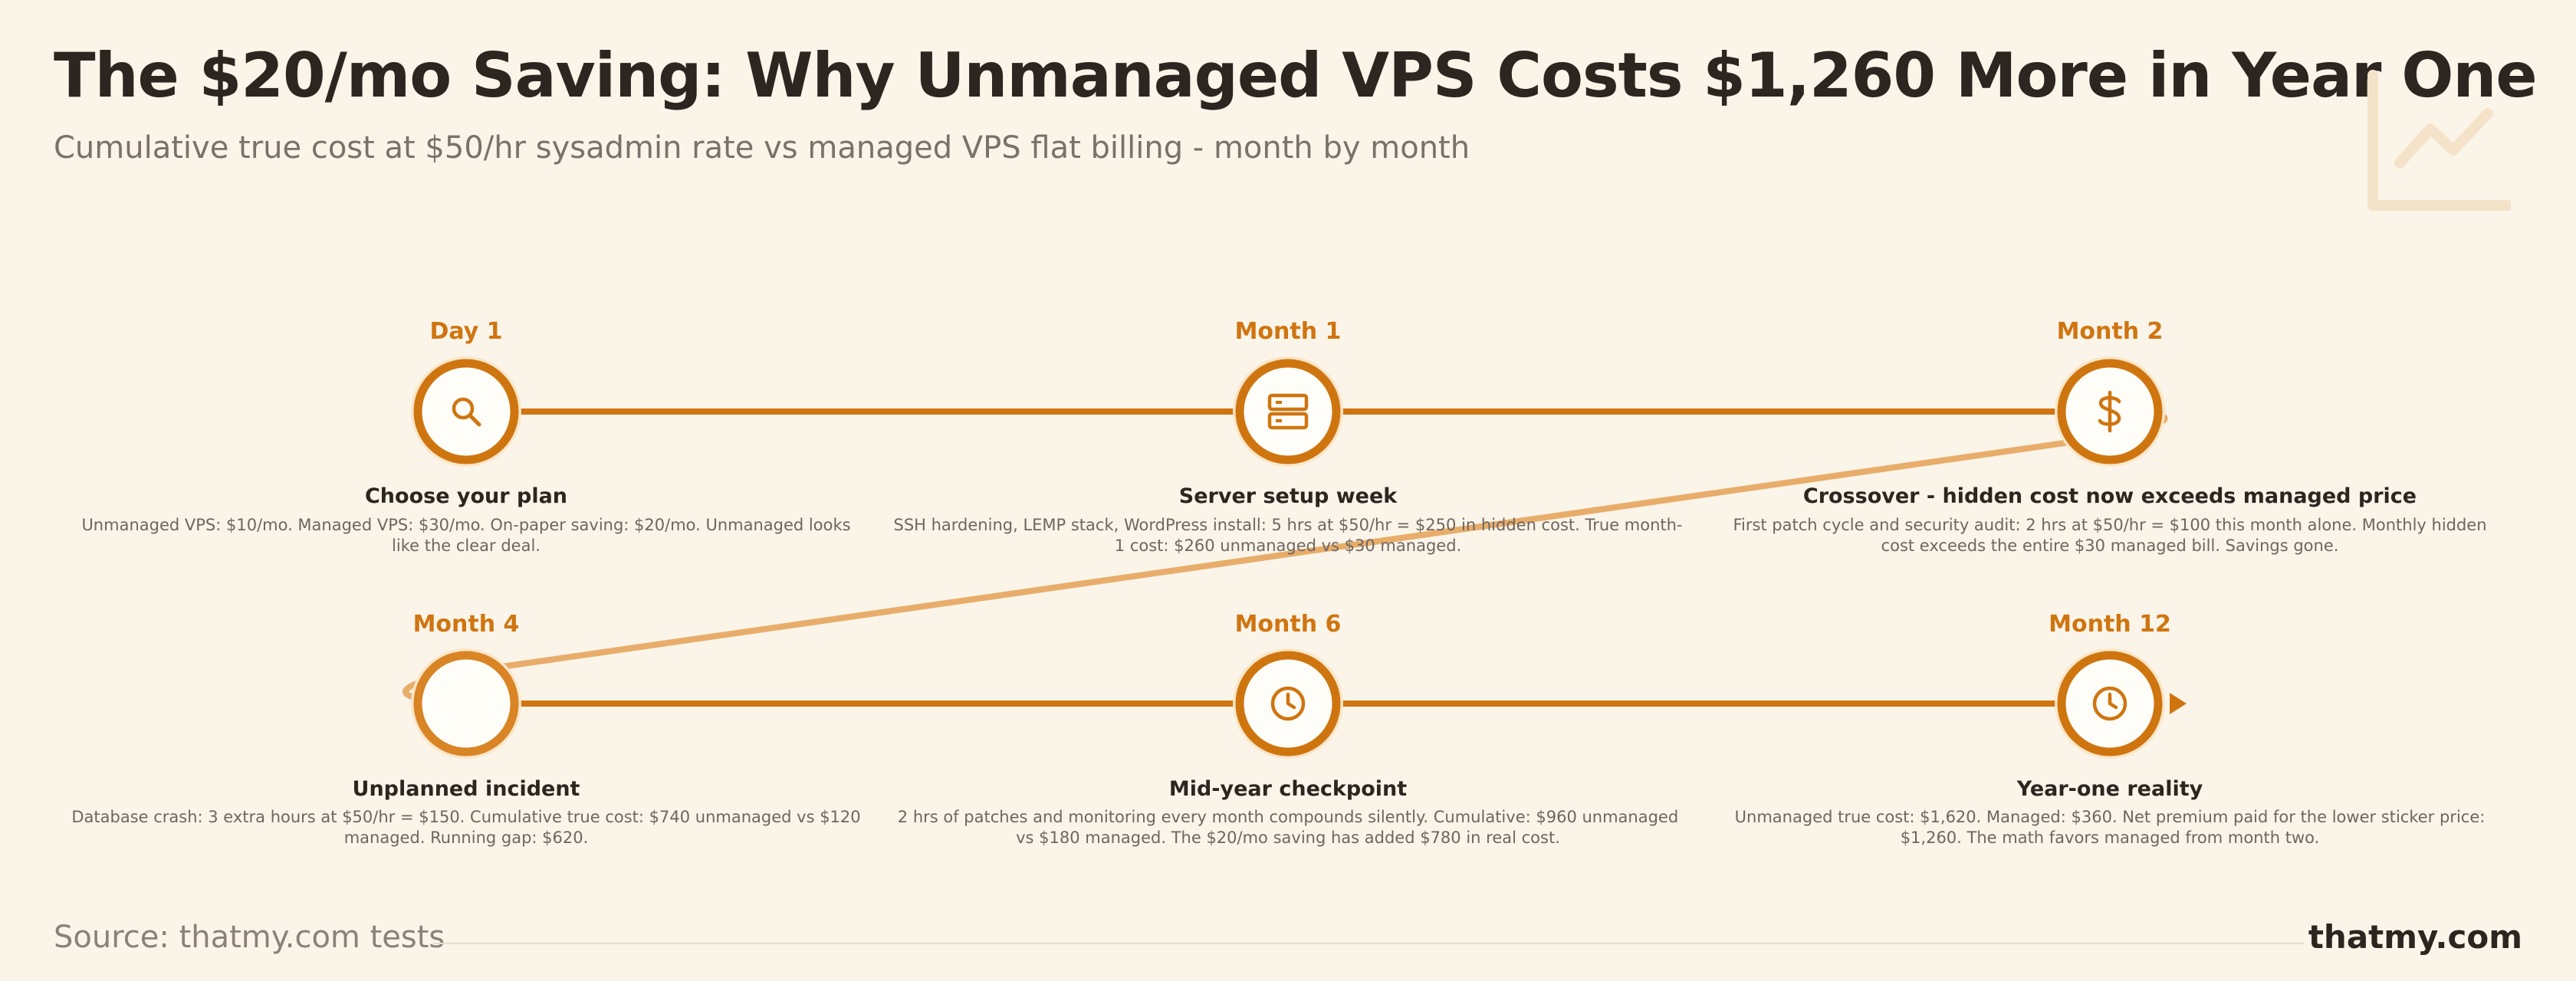  What do you see at coordinates (1288, 789) in the screenshot?
I see `step-heading-mid-year: Mid-year checkpoint` at bounding box center [1288, 789].